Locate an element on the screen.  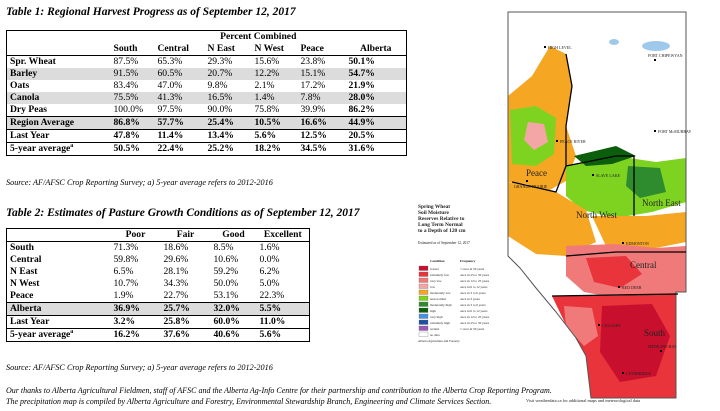
cell: 75.5% is located at coordinates (132, 98).